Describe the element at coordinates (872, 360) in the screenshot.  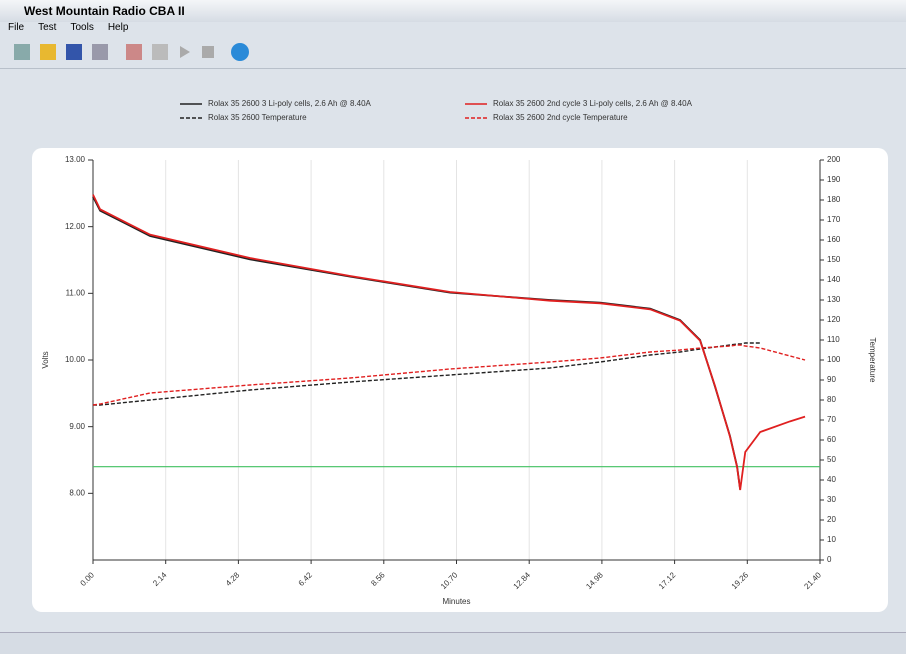
I see `y2-axis-label: Temperature` at that location.